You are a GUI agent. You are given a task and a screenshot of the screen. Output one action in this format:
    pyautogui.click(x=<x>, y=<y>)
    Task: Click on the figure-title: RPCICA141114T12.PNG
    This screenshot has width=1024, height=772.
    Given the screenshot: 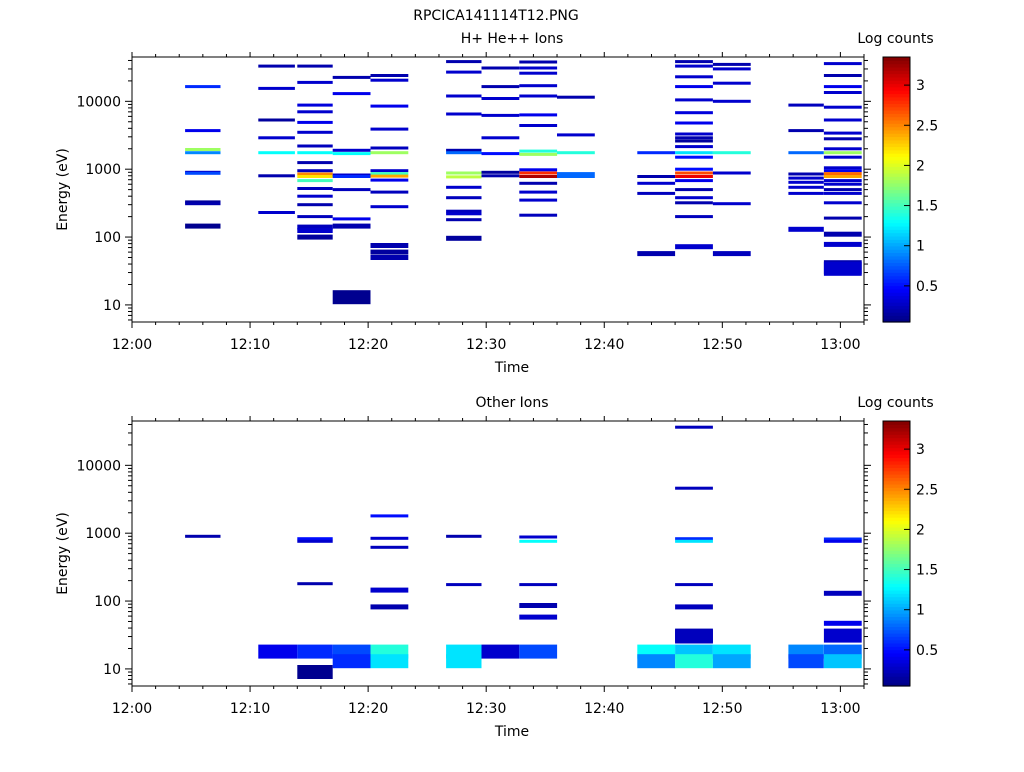 What is the action you would take?
    pyautogui.click(x=495, y=16)
    